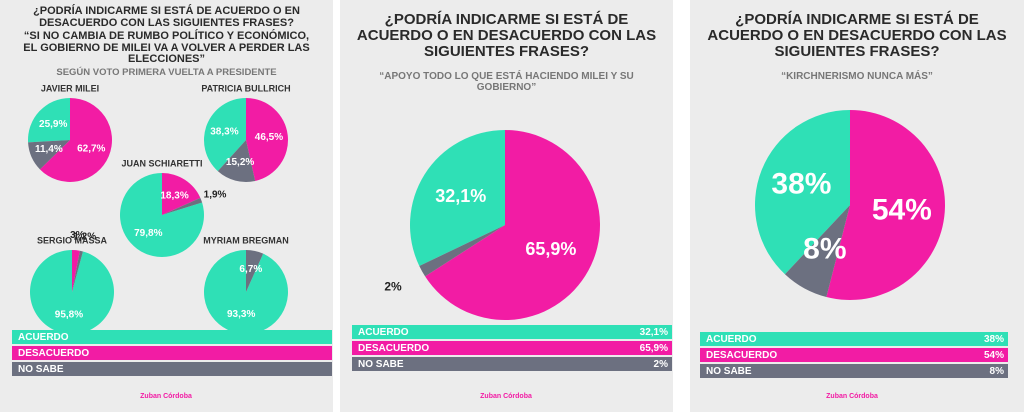 The height and width of the screenshot is (412, 1024). Describe the element at coordinates (994, 355) in the screenshot. I see `legend-value: 54%` at that location.